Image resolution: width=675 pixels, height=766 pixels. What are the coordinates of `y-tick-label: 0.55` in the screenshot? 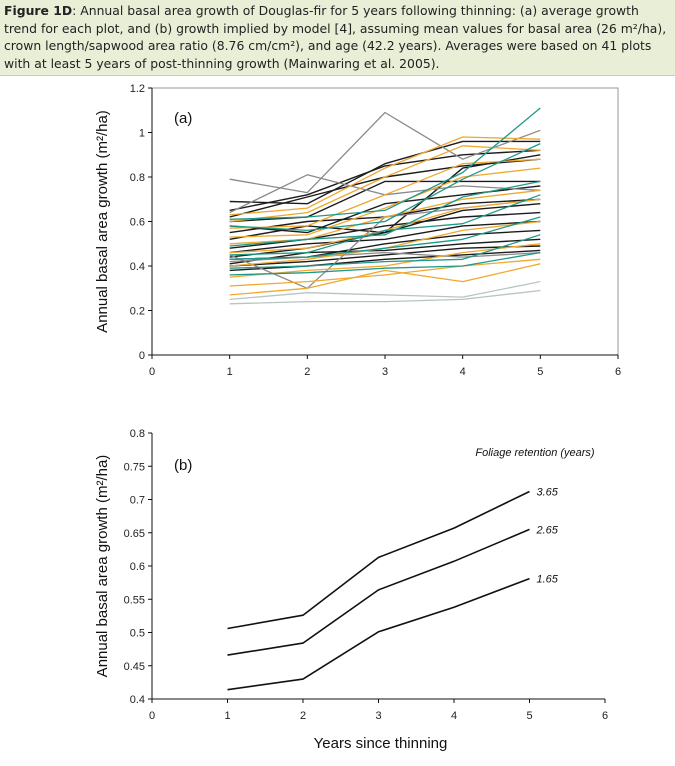 It's located at (134, 600).